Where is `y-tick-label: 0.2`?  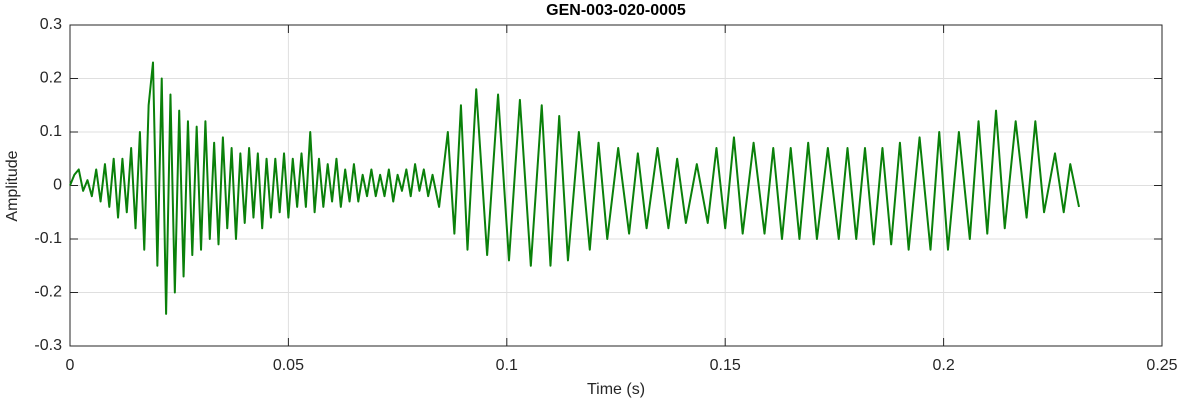 y-tick-label: 0.2 is located at coordinates (51, 78).